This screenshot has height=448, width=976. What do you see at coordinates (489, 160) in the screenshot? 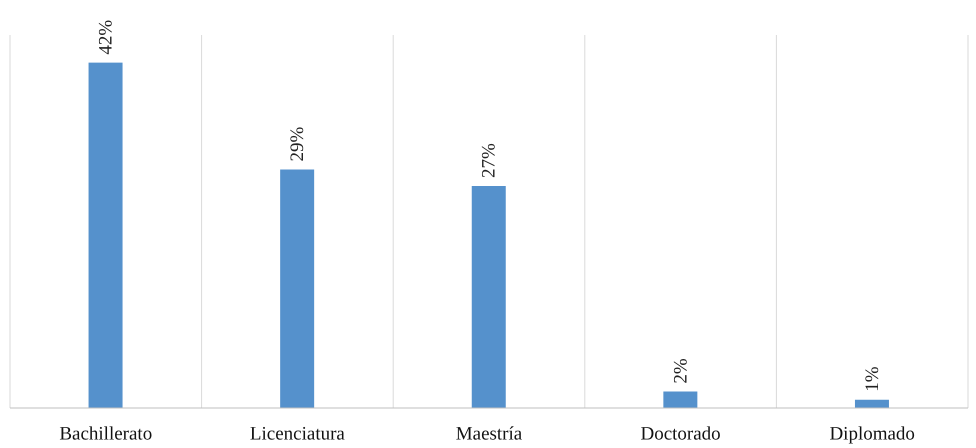
I see `data-label: 27%` at bounding box center [489, 160].